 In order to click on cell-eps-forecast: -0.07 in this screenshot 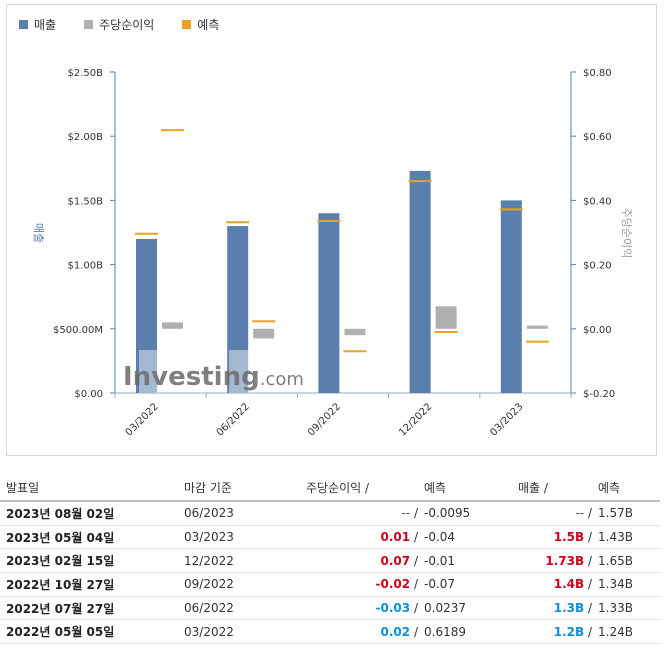, I will do `click(471, 584)`.